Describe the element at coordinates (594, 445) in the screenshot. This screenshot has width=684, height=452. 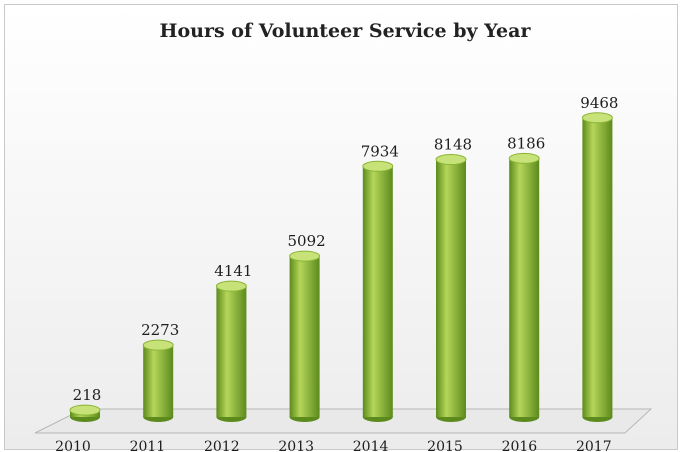
I see `x-tick-2017: 2017` at that location.